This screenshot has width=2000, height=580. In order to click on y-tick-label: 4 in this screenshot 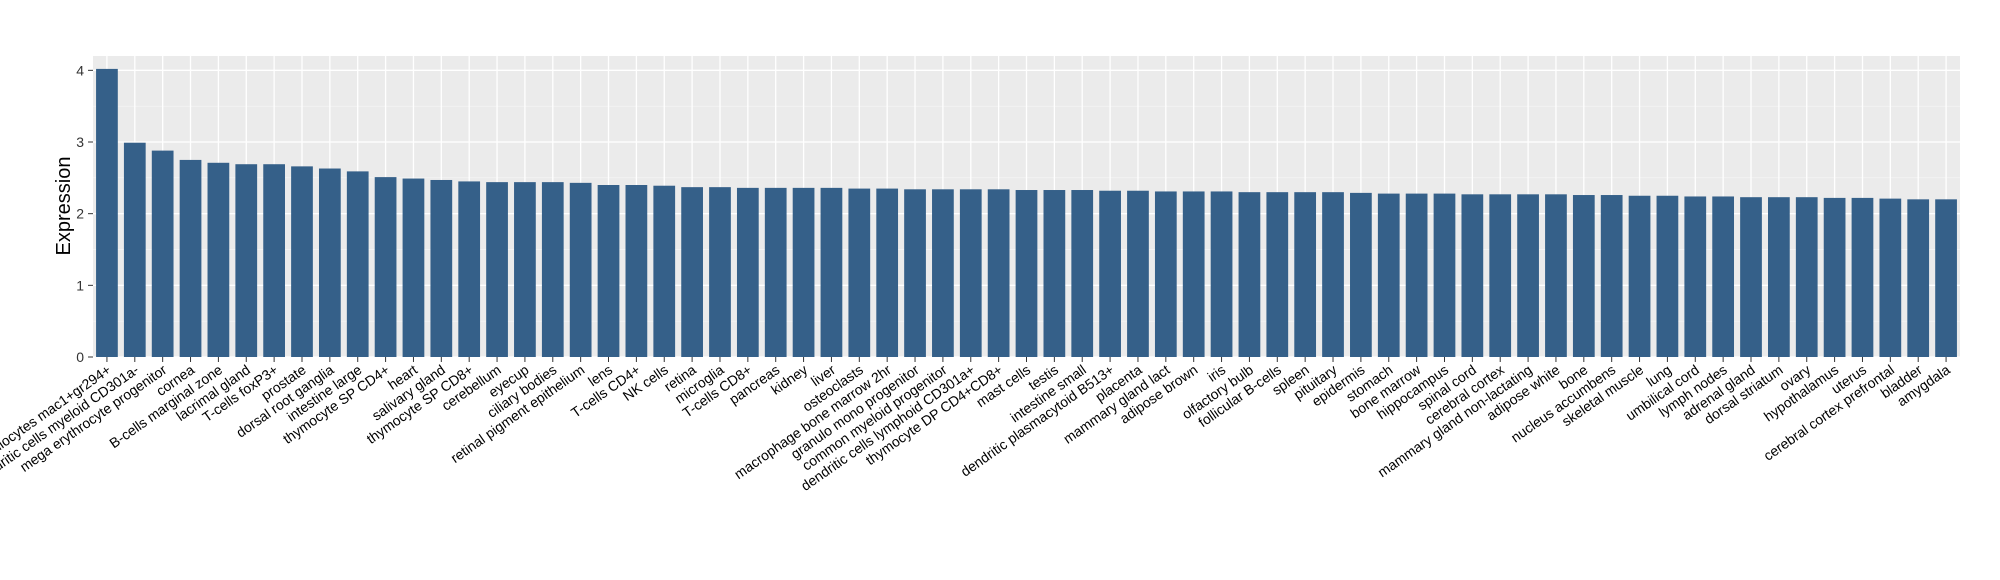, I will do `click(80, 70)`.